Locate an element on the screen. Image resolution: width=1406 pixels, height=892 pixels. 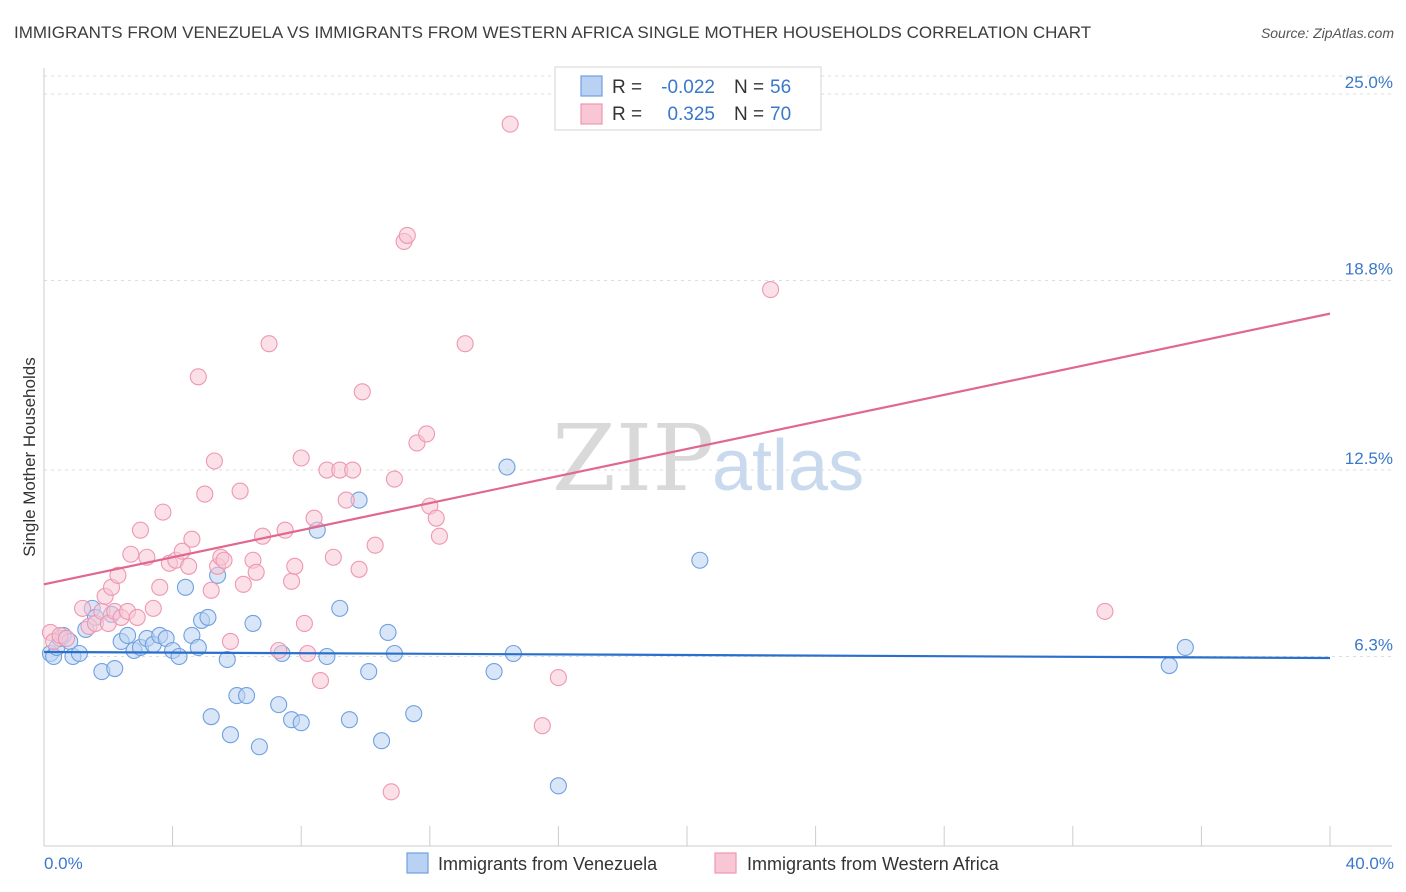
venezuela-trend-line is located at coordinates (687, 655).